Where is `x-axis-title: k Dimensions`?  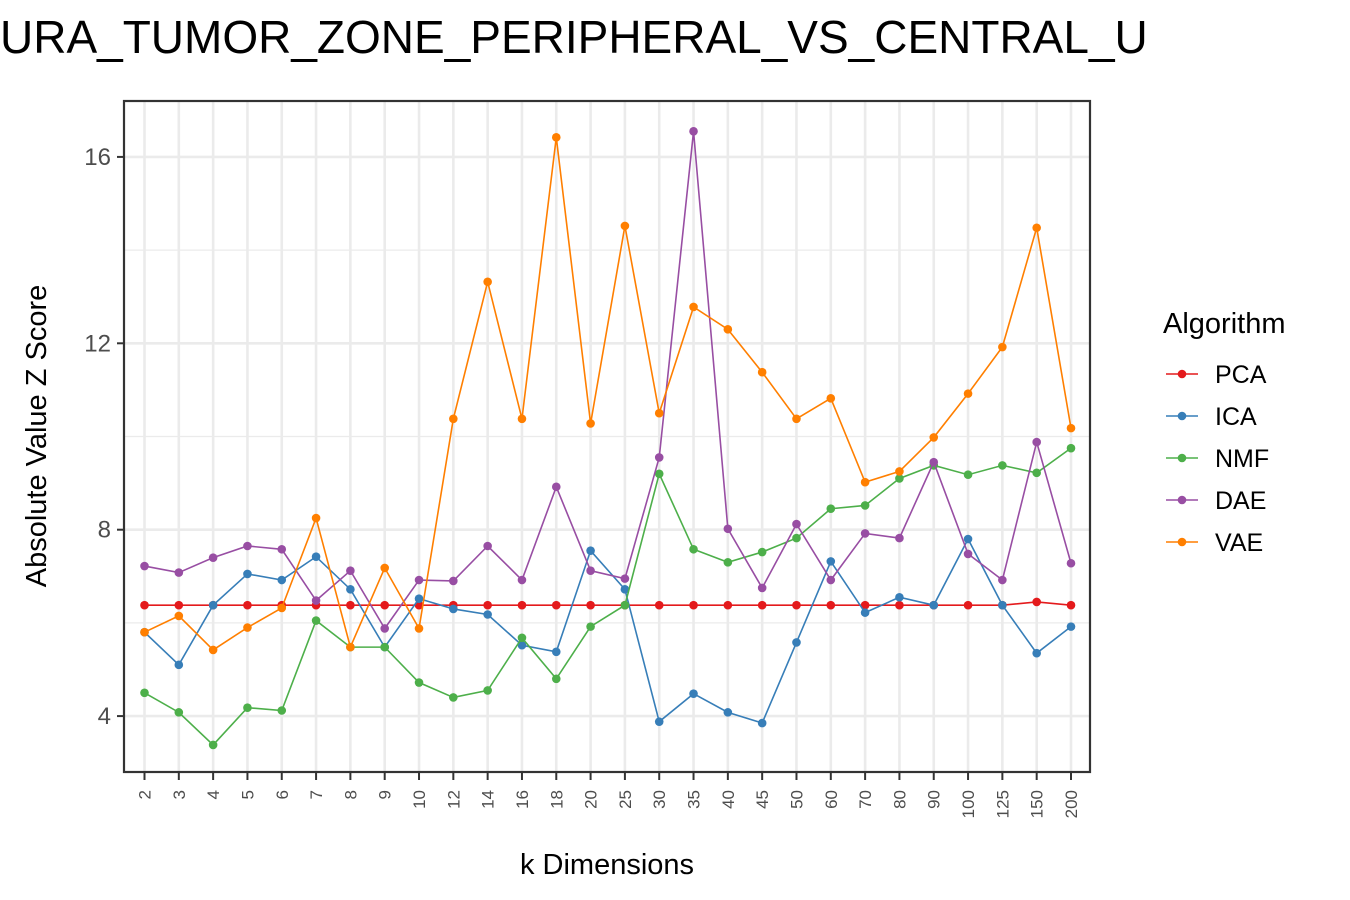 x-axis-title: k Dimensions is located at coordinates (607, 865).